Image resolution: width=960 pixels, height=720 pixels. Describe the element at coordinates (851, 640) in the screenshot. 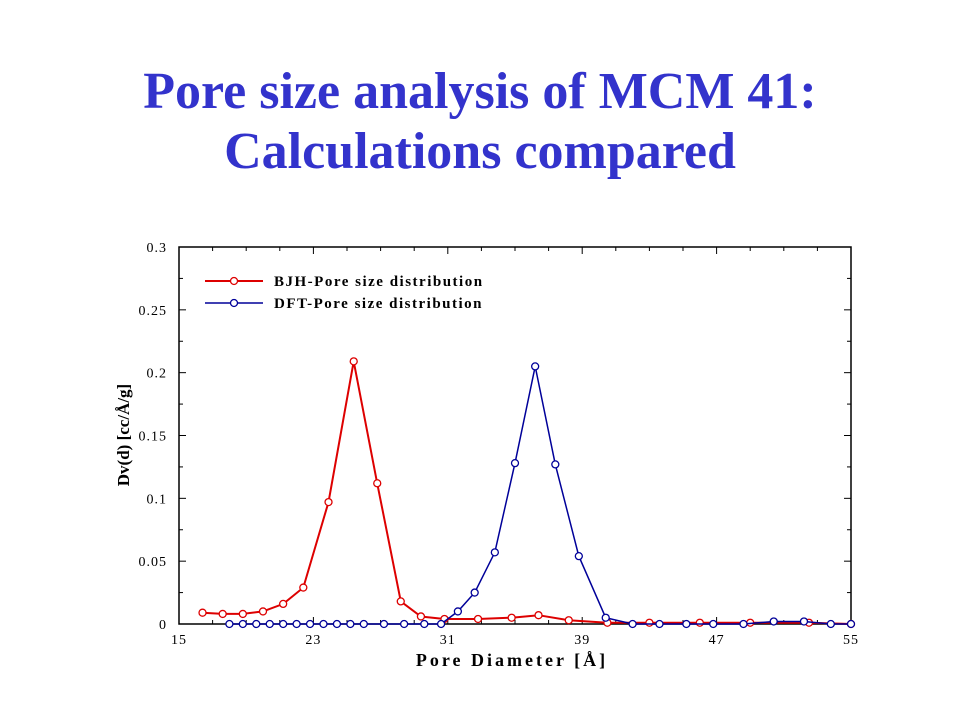

I see `x-tick-label: 55` at that location.